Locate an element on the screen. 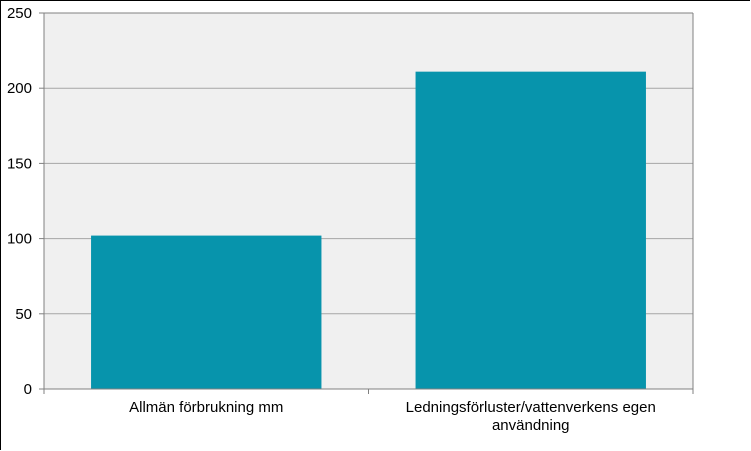 The width and height of the screenshot is (751, 451). x-category-label: användning is located at coordinates (531, 425).